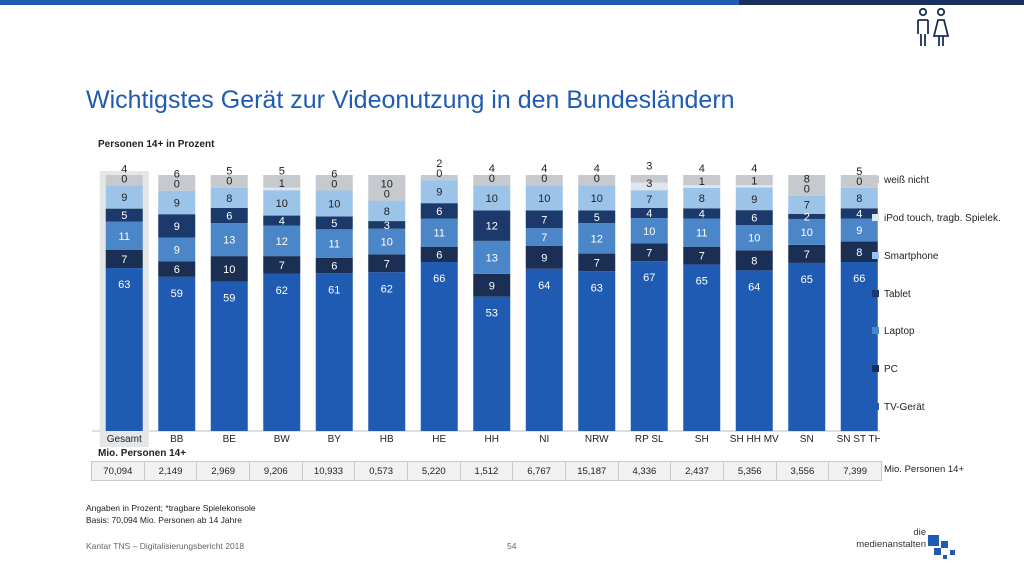 The image size is (1024, 576). What do you see at coordinates (492, 199) in the screenshot?
I see `data-label-smartphone-hh: 10` at bounding box center [492, 199].